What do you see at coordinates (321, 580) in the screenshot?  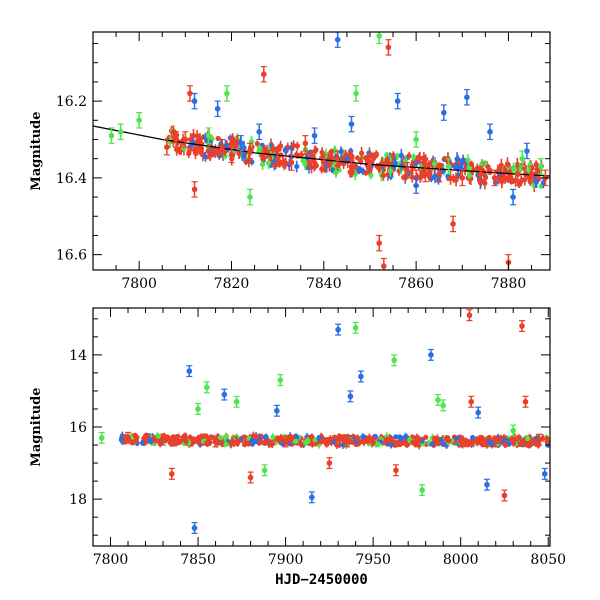 I see `x-axis-label: HJD−2450000` at bounding box center [321, 580].